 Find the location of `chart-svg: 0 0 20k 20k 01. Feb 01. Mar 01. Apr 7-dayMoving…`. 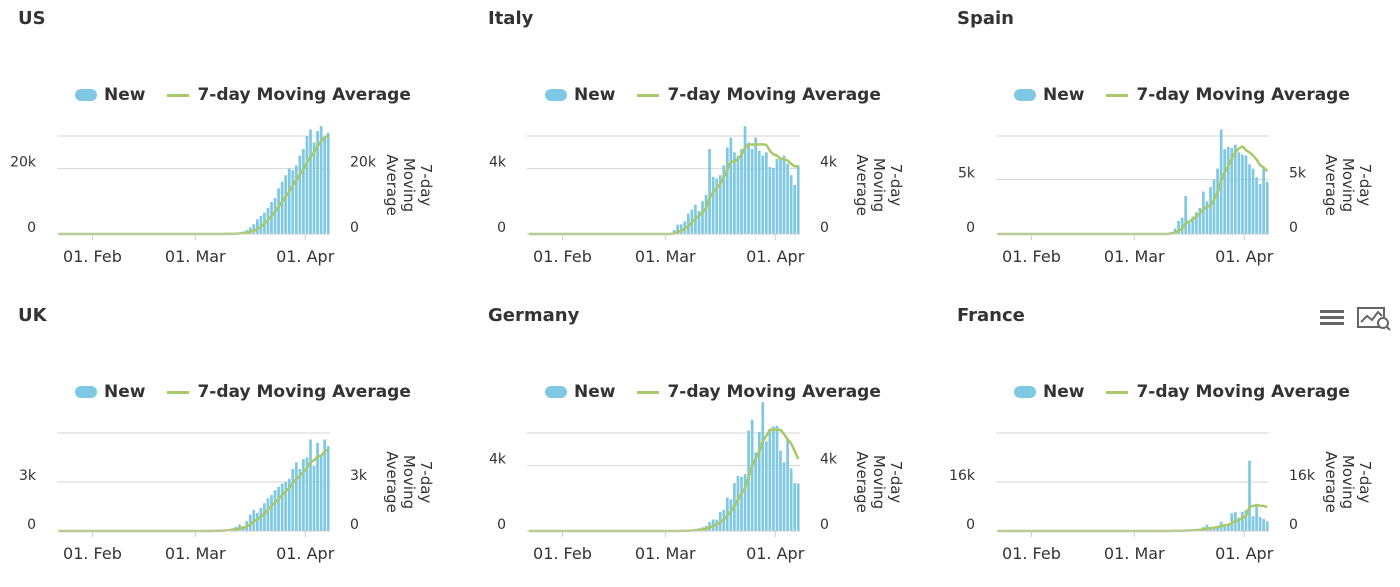

chart-svg: 0 0 20k 20k 01. Feb 01. Mar 01. Apr 7-dayMoving… is located at coordinates (222, 196).